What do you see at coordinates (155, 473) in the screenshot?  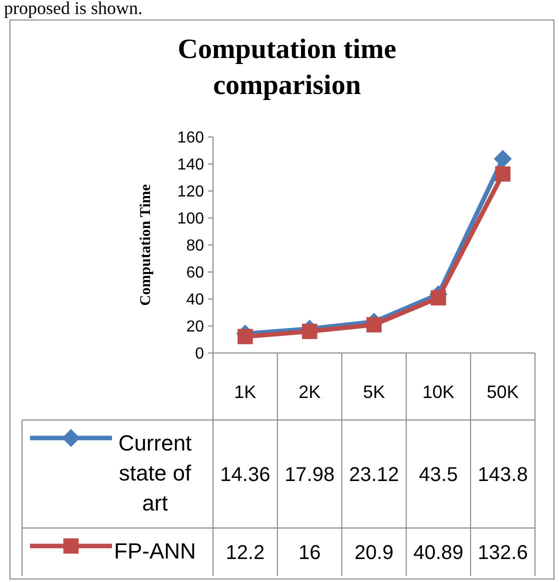 I see `legend-label: Current state of art` at bounding box center [155, 473].